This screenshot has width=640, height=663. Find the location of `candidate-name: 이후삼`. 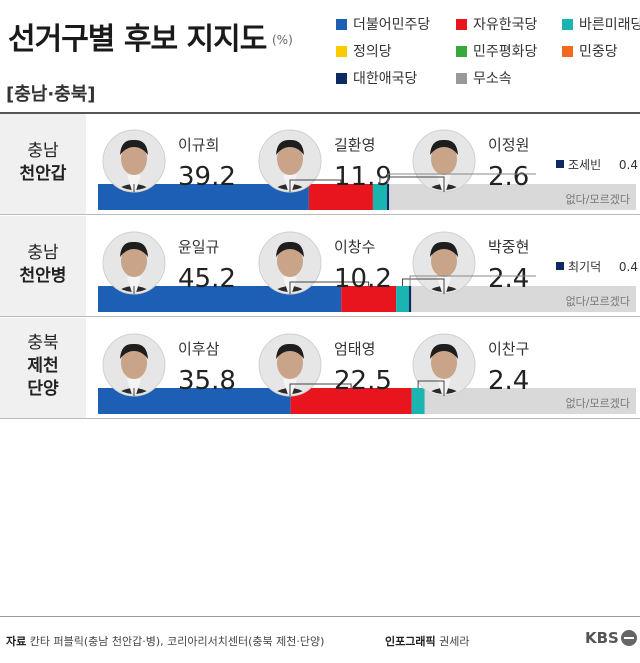

candidate-name: 이후삼 is located at coordinates (199, 349).